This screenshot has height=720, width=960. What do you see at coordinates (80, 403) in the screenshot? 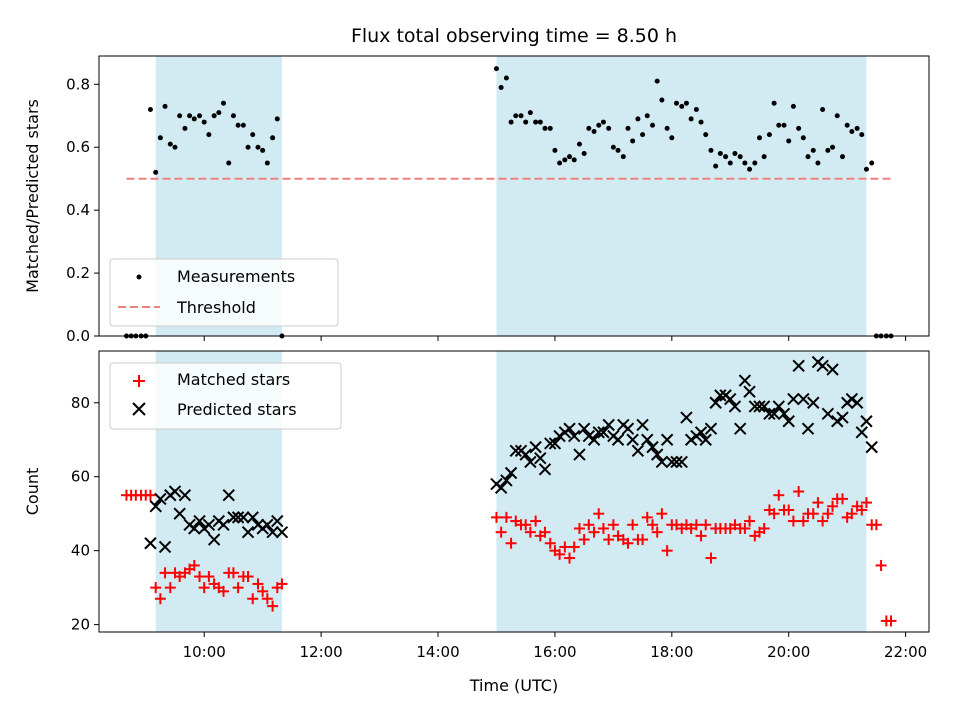
I see `y-tick-label: 80` at bounding box center [80, 403].